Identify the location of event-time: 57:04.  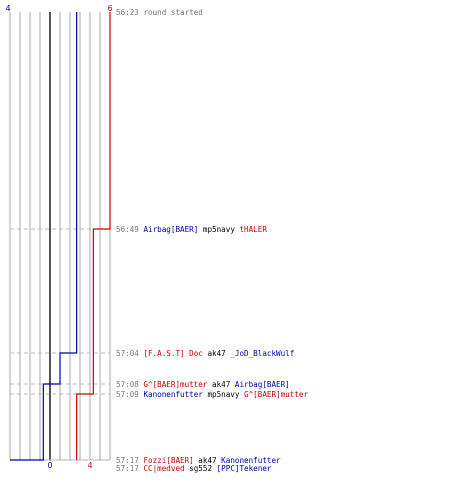
(129, 353).